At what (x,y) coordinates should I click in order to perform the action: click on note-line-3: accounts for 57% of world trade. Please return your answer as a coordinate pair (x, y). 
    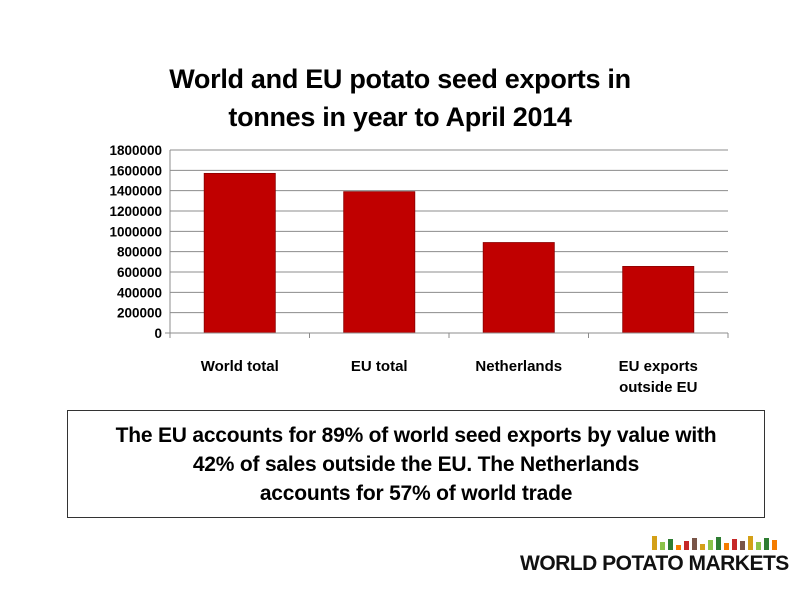
    Looking at the image, I should click on (416, 493).